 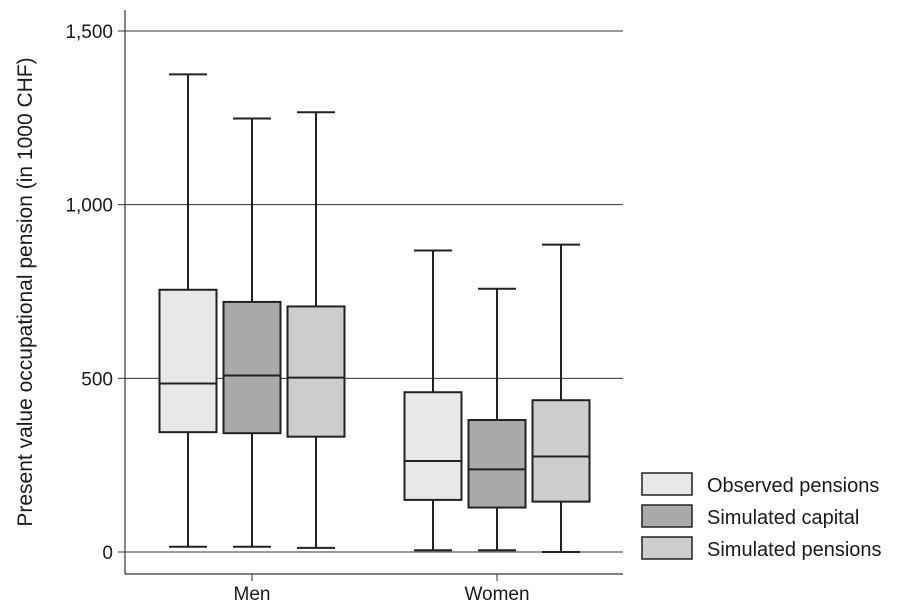 What do you see at coordinates (793, 486) in the screenshot?
I see `legend-label: Observed pensions` at bounding box center [793, 486].